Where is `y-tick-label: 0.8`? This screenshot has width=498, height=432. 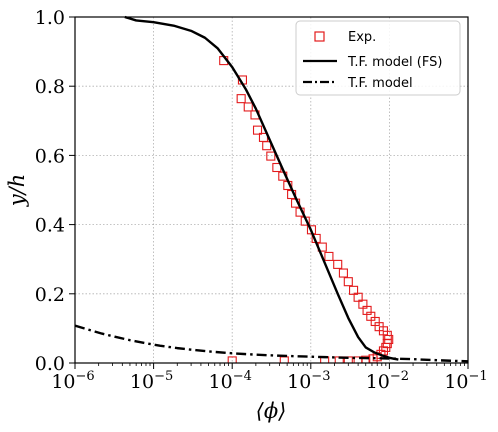
y-tick-label: 0.8 is located at coordinates (50, 87).